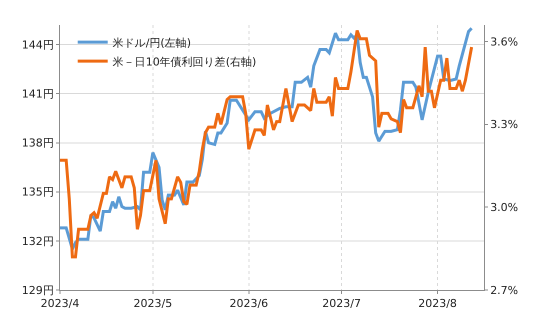 The height and width of the screenshot is (323, 540). Describe the element at coordinates (248, 303) in the screenshot. I see `x-tick-label: 2023/6` at that location.